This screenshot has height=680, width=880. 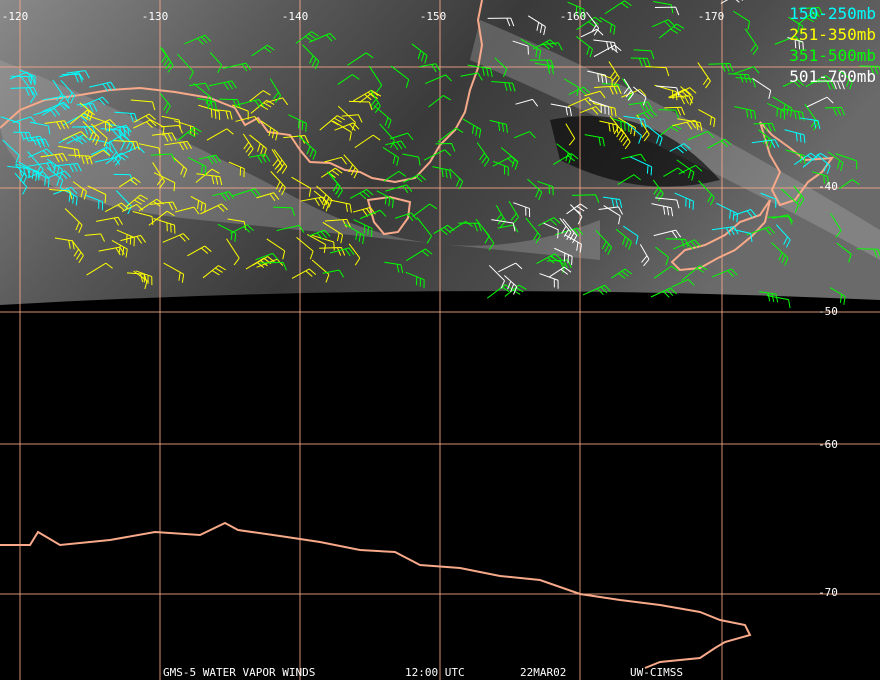 What do you see at coordinates (435, 672) in the screenshot?
I see `footer-text: 12:00 UTC` at bounding box center [435, 672].